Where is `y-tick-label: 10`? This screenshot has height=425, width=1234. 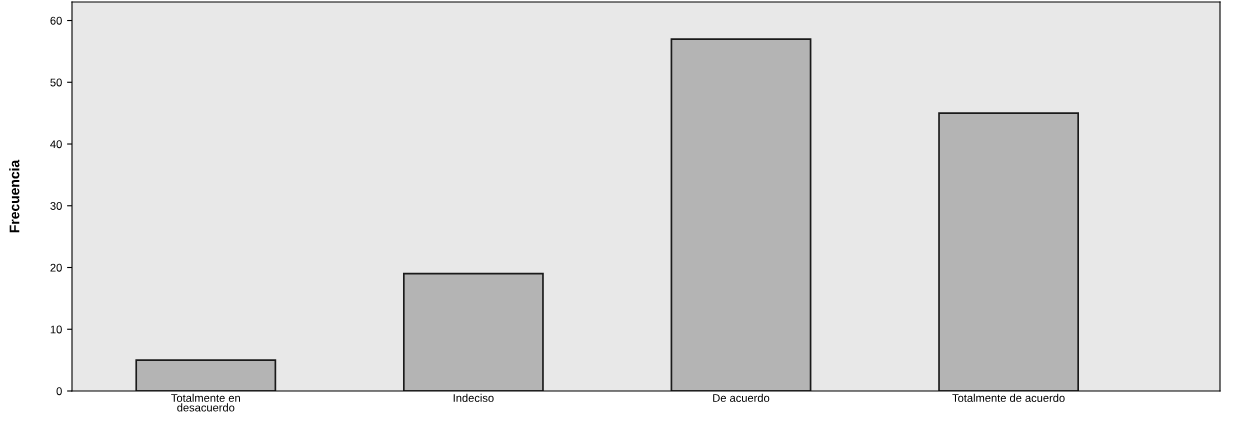 y-tick-label: 10 is located at coordinates (56, 329).